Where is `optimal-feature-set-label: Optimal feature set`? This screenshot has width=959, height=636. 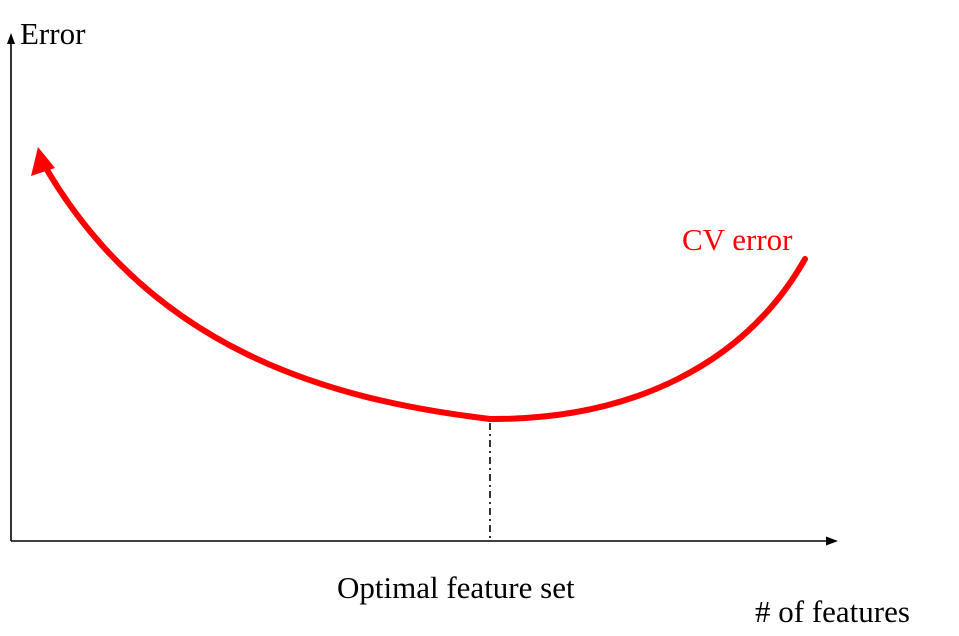 optimal-feature-set-label: Optimal feature set is located at coordinates (456, 587).